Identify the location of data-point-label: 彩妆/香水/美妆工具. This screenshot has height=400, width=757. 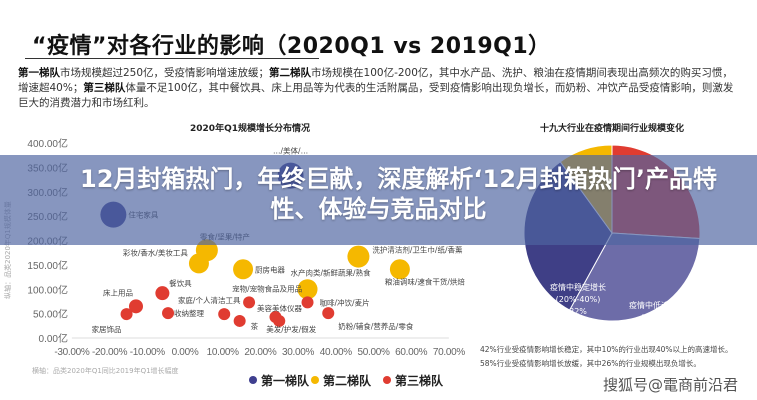
(156, 252).